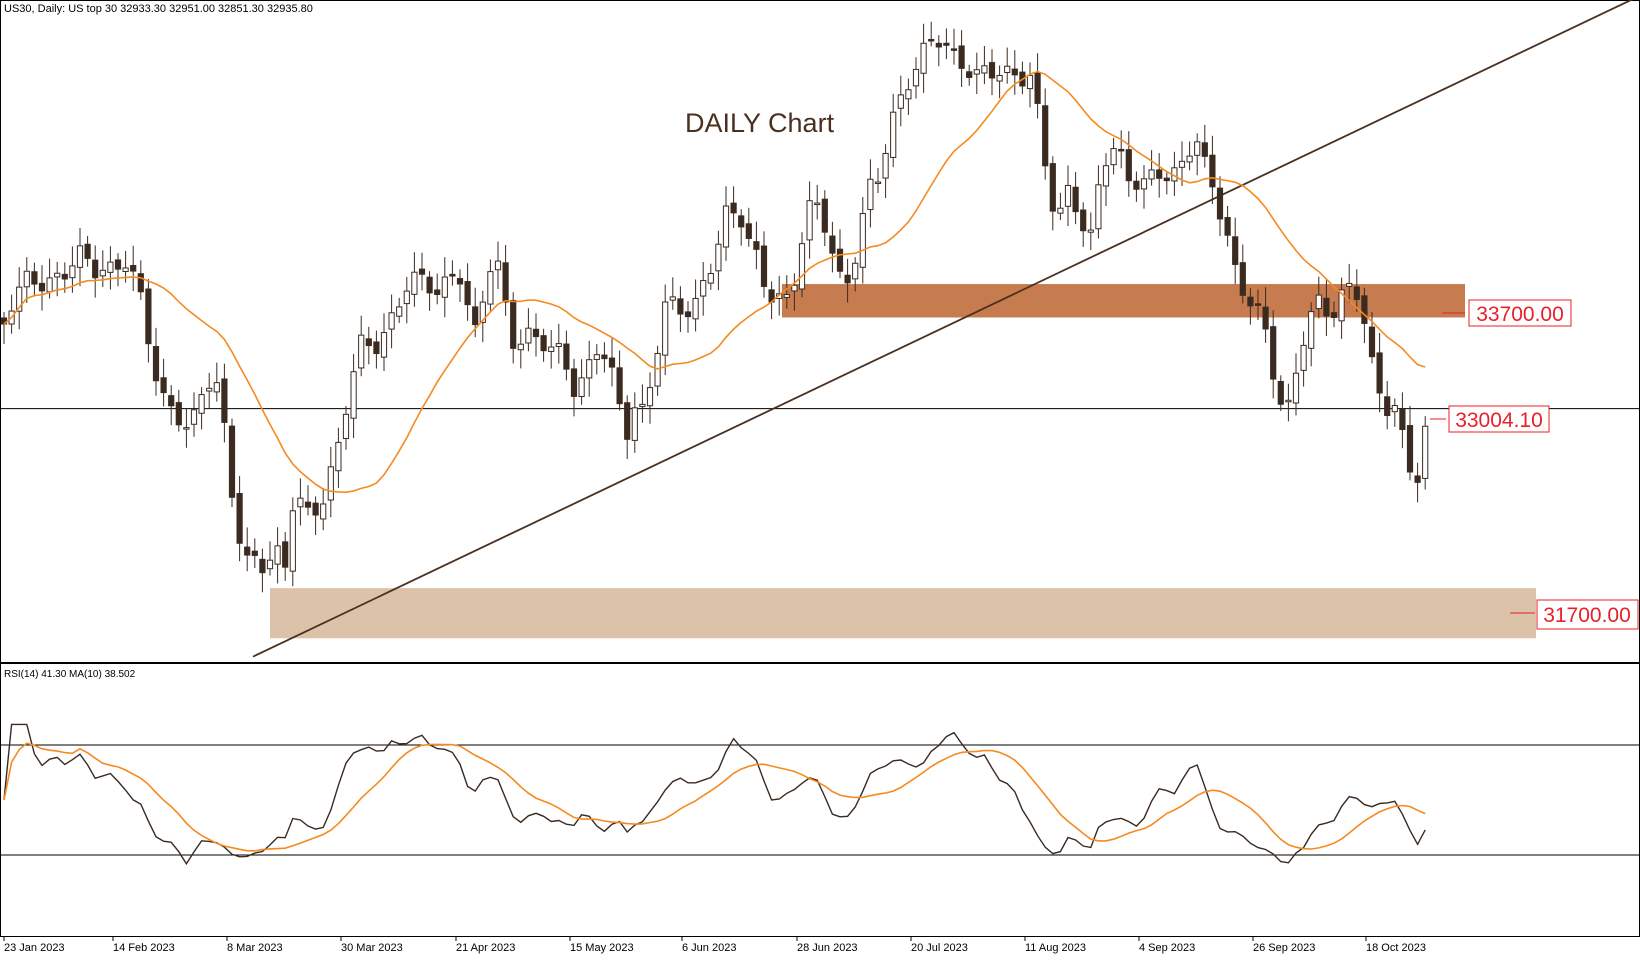 The height and width of the screenshot is (962, 1640). Describe the element at coordinates (939, 948) in the screenshot. I see `x-tick-label: 20 Jul 2023` at that location.